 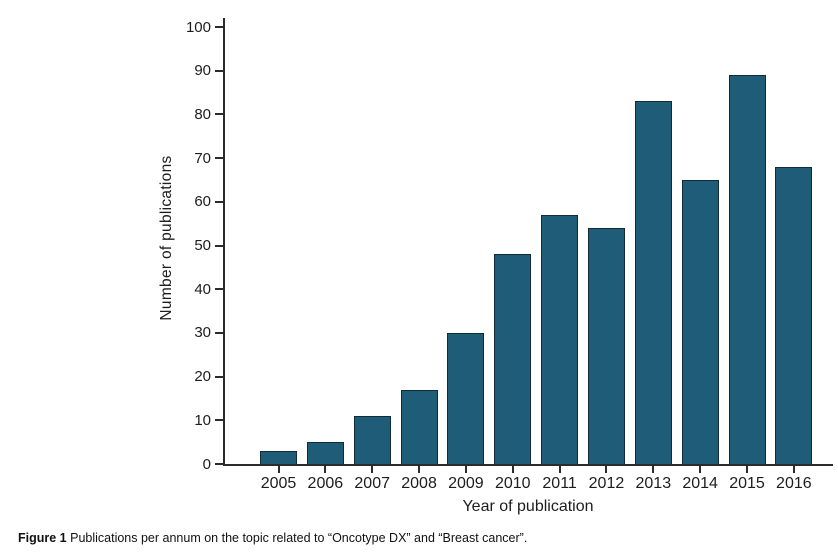 What do you see at coordinates (559, 483) in the screenshot?
I see `x-tick-label: 2011` at bounding box center [559, 483].